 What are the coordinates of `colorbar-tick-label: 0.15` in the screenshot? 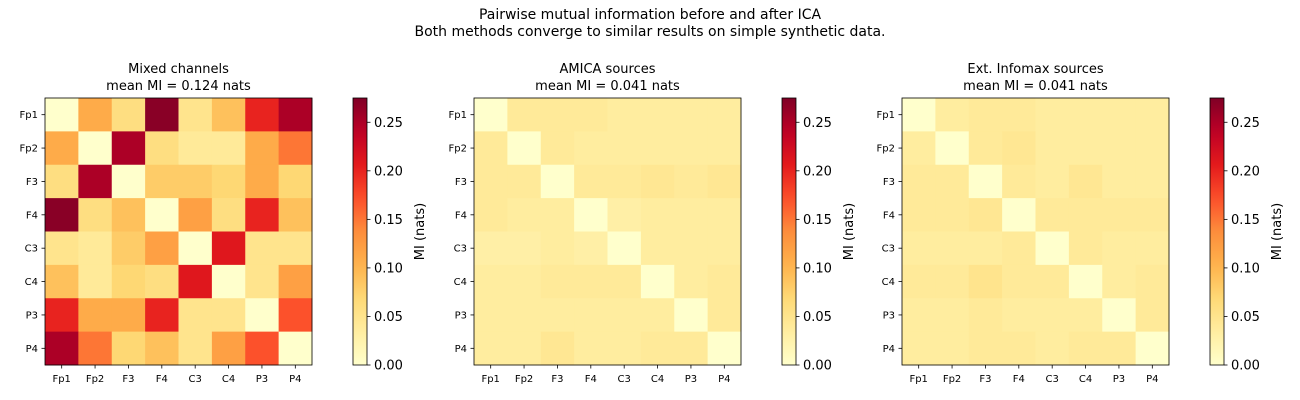 It's located at (388, 220).